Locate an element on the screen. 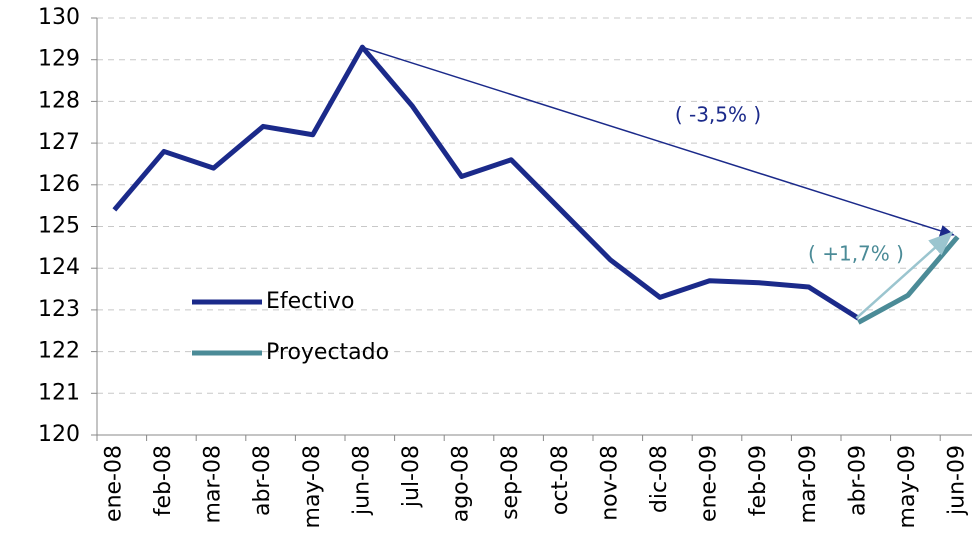  y-tick-label: 126 is located at coordinates (59, 184).